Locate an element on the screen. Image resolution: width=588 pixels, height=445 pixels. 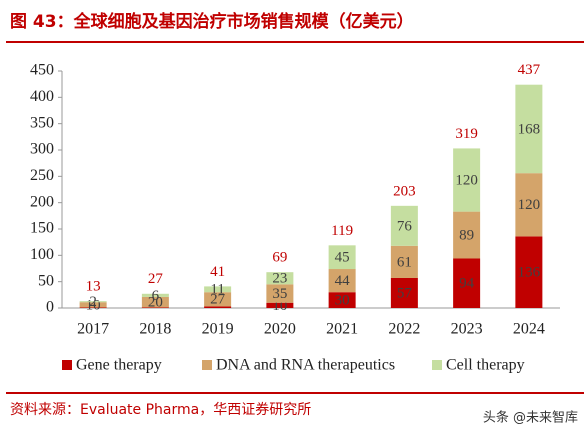
y-tick-label: 50 is located at coordinates (46, 280).